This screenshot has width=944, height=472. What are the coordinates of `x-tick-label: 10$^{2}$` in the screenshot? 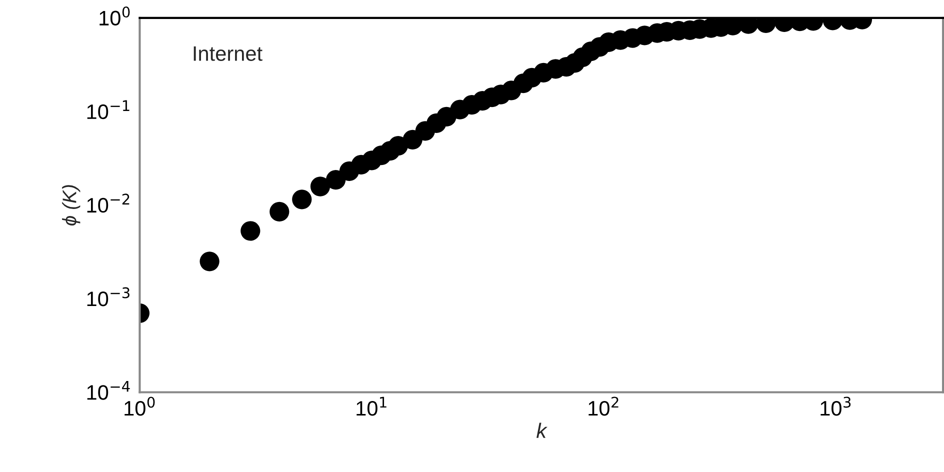 It's located at (603, 406).